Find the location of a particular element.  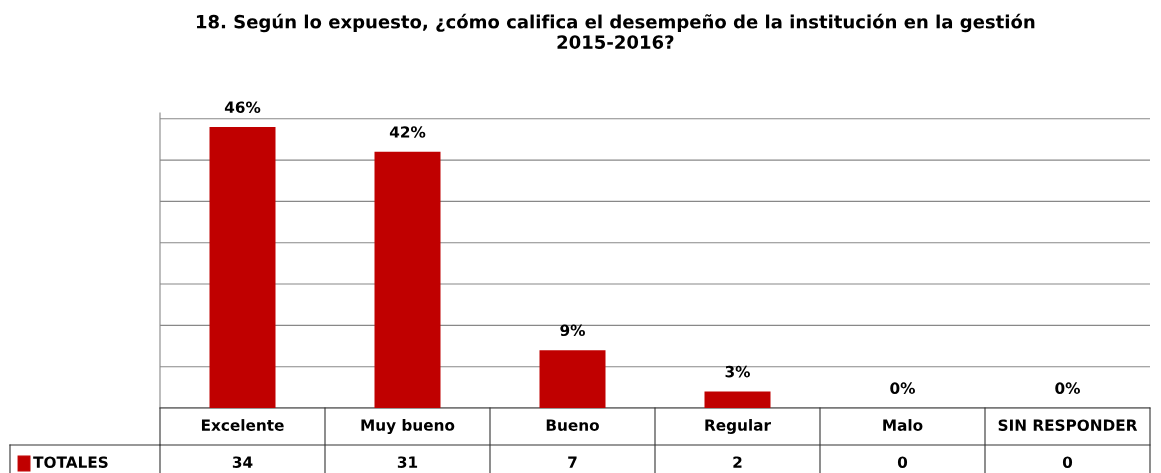

chart-title: 18. Según lo expuesto, ¿cómo califica el desempeño de la institución en la gestión 2015-2016? is located at coordinates (615, 31).